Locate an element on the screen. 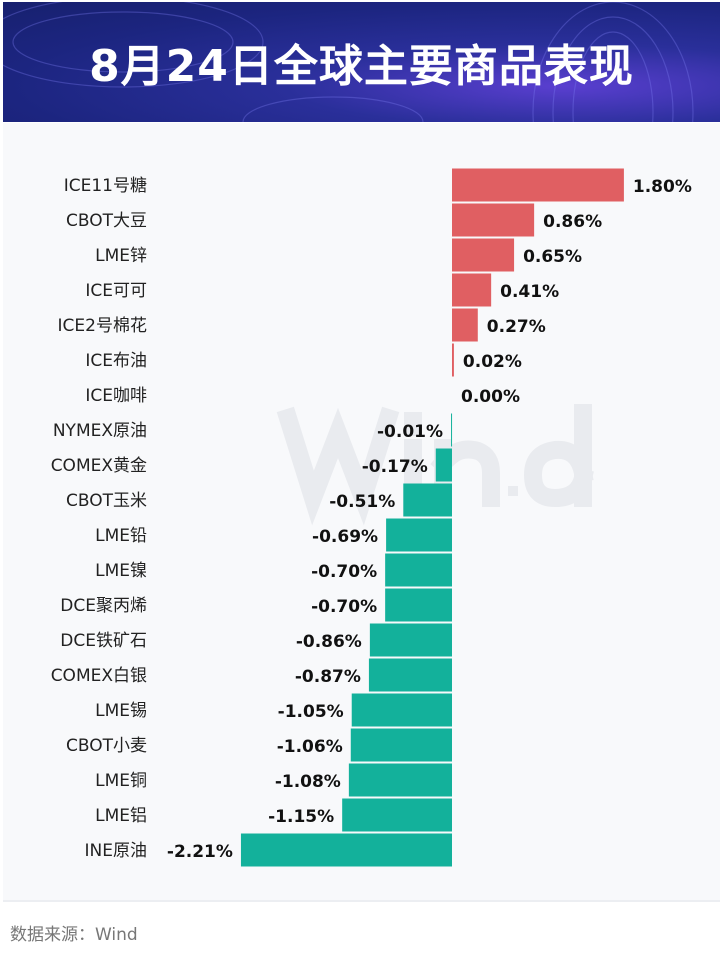 The width and height of the screenshot is (725, 954). category-label: LME铝 is located at coordinates (121, 816).